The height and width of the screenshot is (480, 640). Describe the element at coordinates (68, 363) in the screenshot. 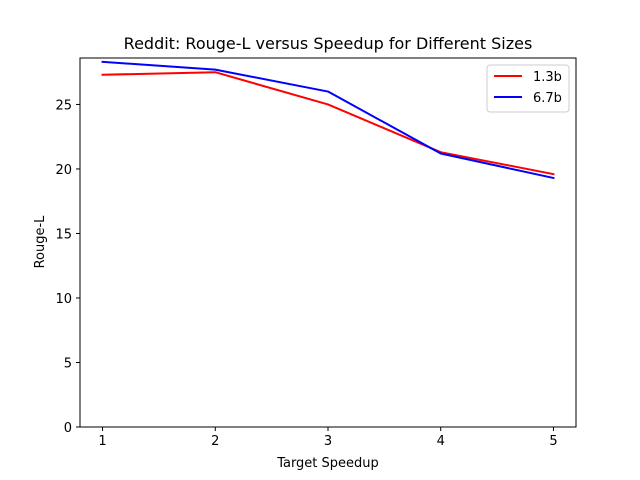

I see `y-tick-label: 5` at that location.